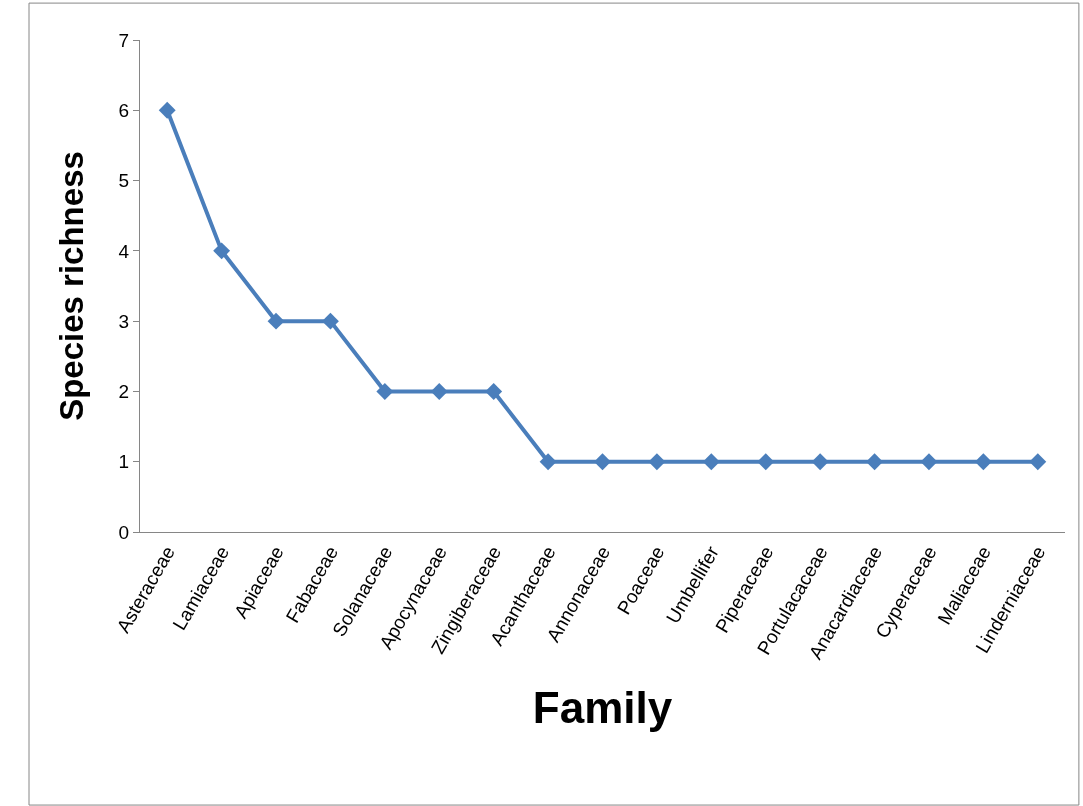 This screenshot has height=806, width=1083. I want to click on y-tick-label: 6, so click(124, 110).